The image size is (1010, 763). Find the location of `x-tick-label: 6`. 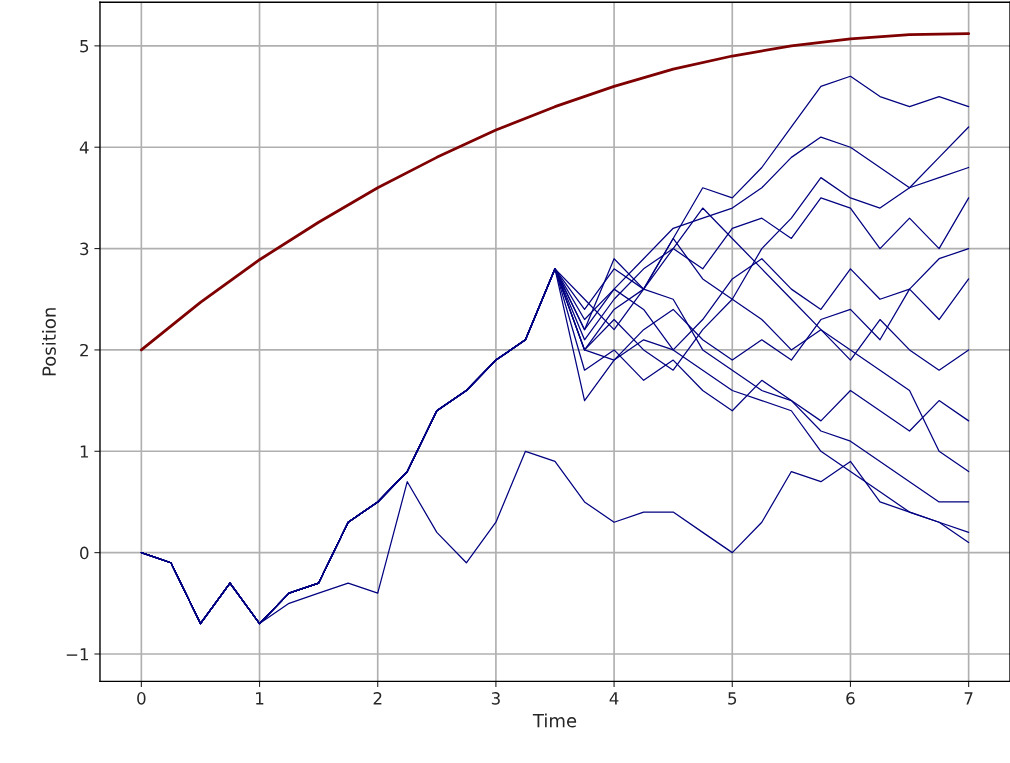

x-tick-label: 6 is located at coordinates (850, 698).